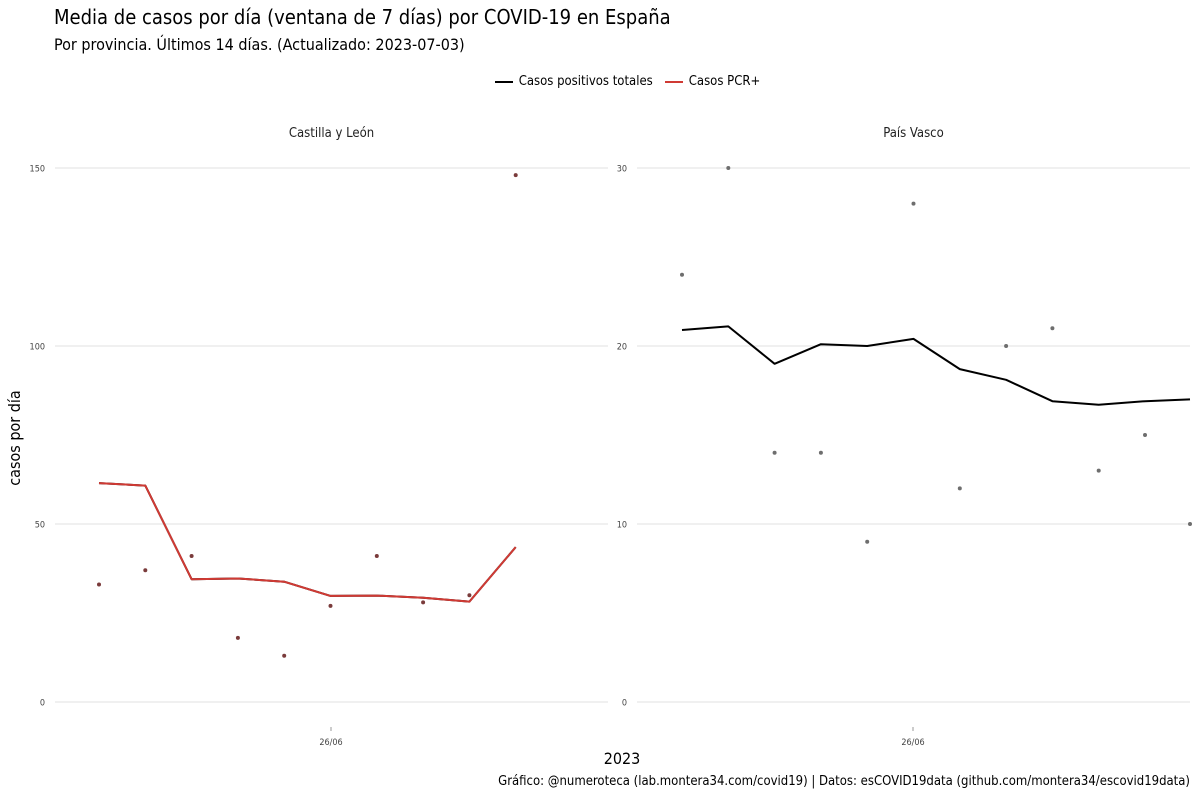 The height and width of the screenshot is (800, 1200). Describe the element at coordinates (37, 348) in the screenshot. I see `y-tick-label-cyl-100: 100` at that location.